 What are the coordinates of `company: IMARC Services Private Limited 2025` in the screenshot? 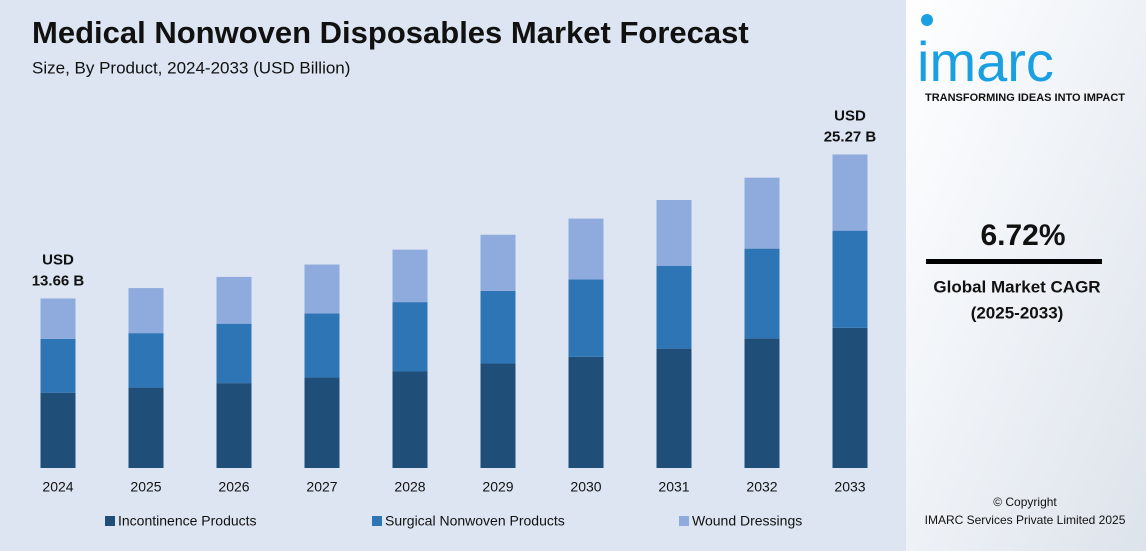 It's located at (1025, 520).